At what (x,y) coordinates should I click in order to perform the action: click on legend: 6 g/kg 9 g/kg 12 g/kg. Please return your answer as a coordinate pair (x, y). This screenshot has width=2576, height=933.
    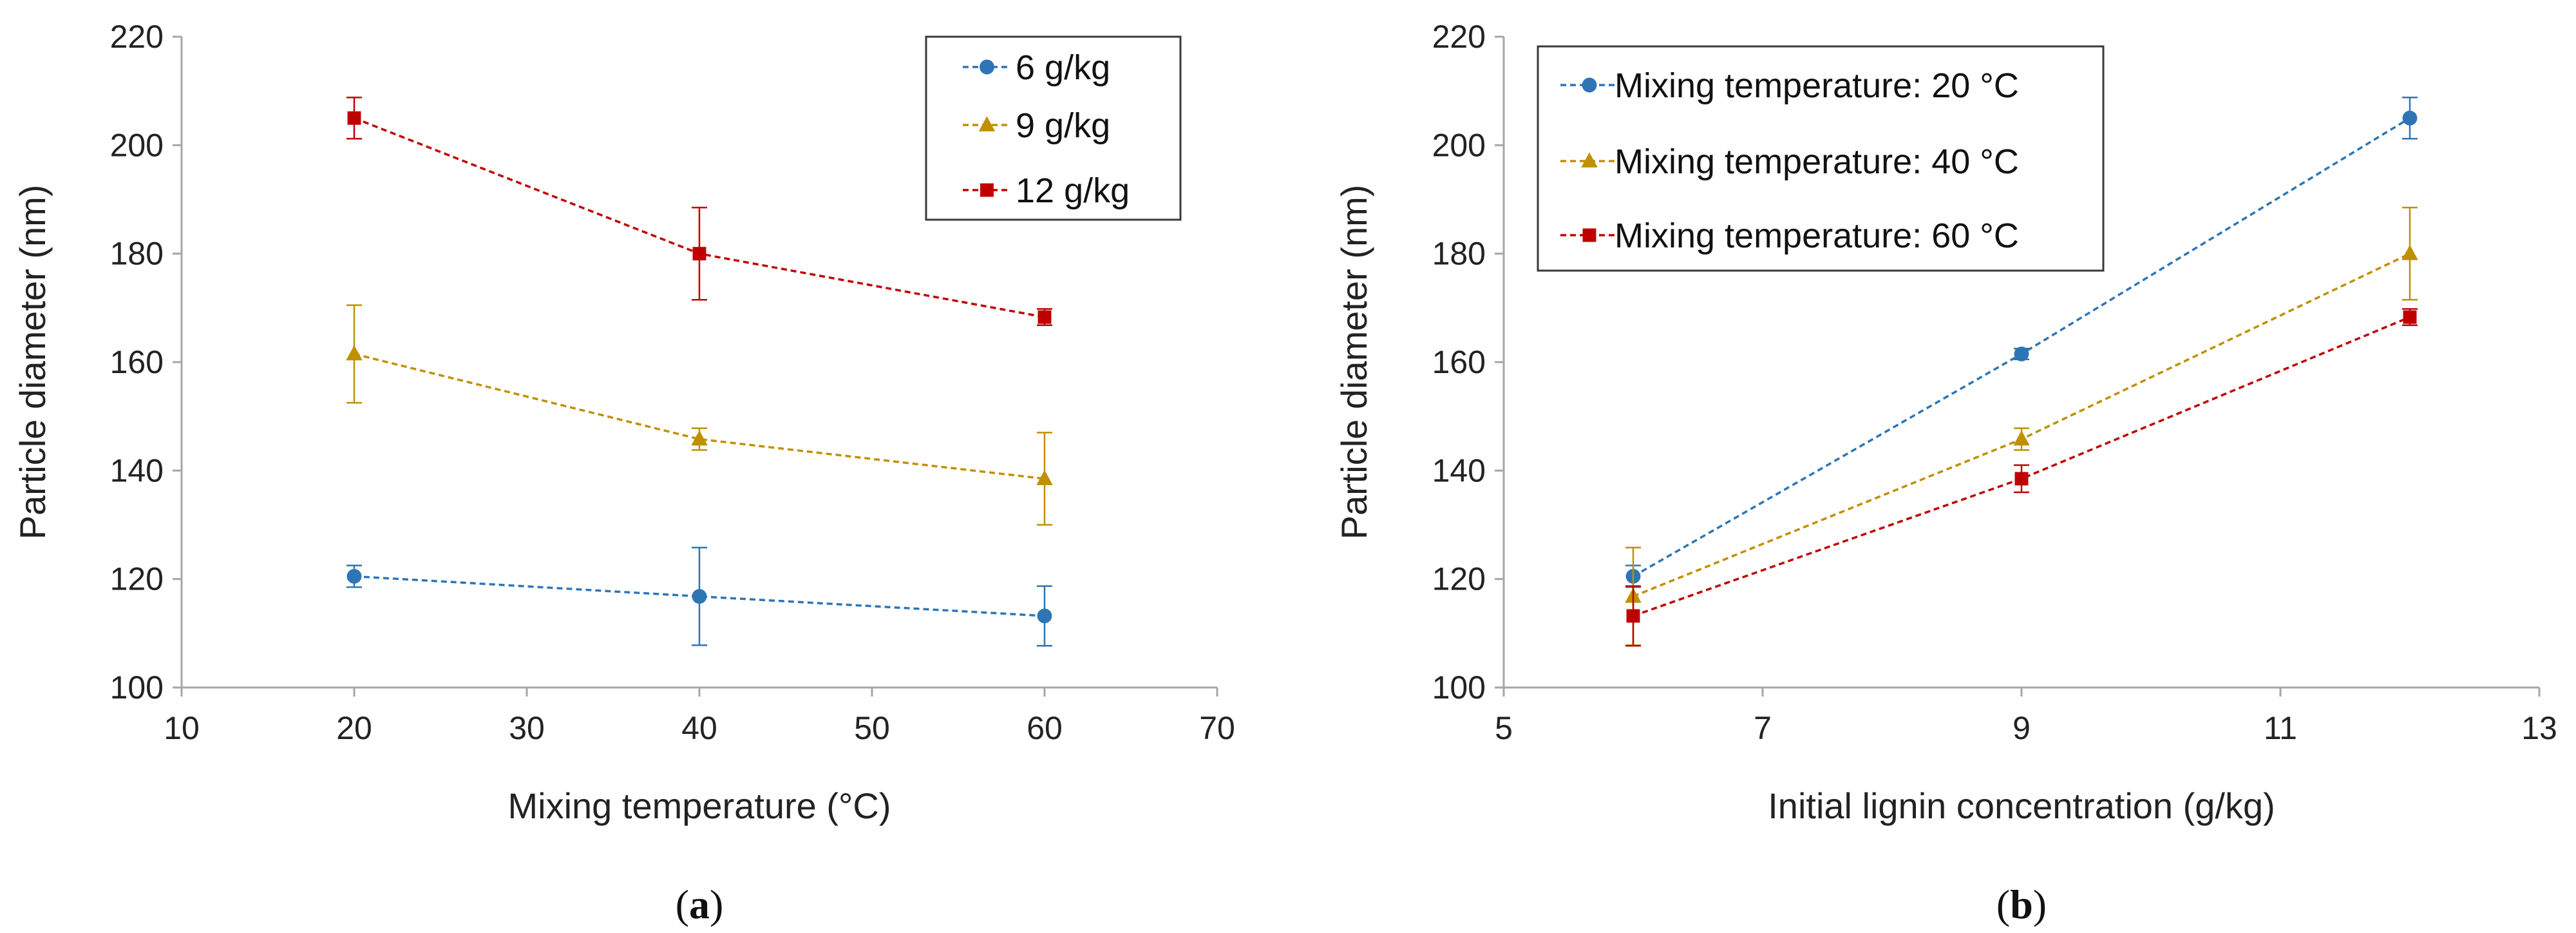
    Looking at the image, I should click on (1053, 128).